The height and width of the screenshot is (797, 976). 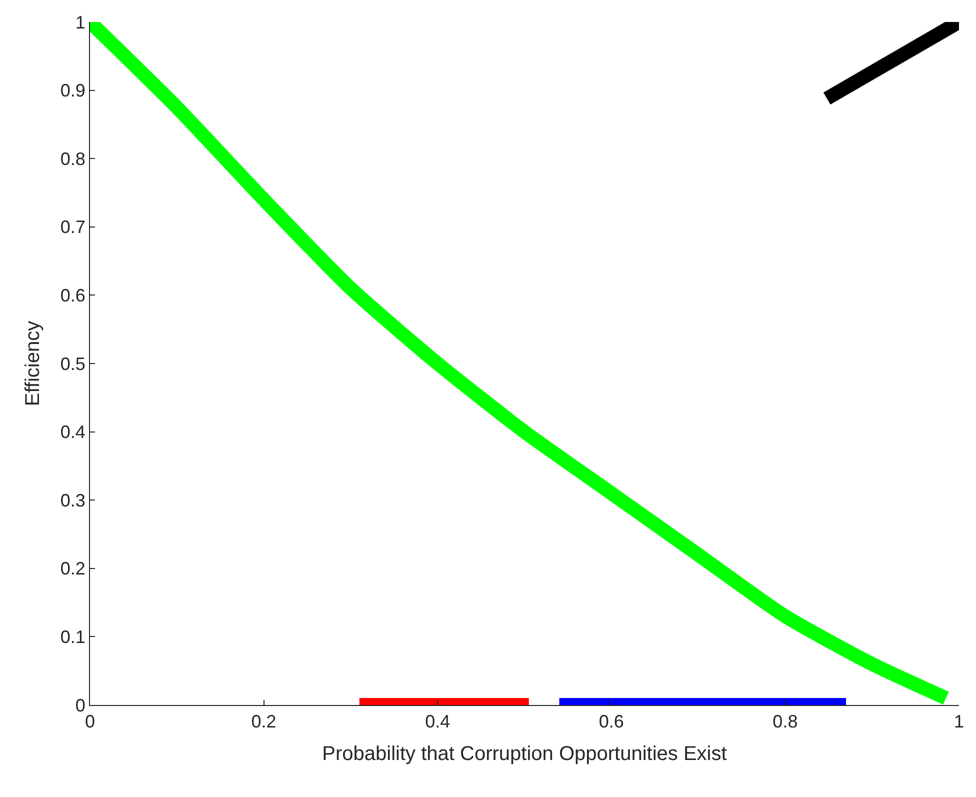 What do you see at coordinates (73, 227) in the screenshot?
I see `y-tick-label: 0.7` at bounding box center [73, 227].